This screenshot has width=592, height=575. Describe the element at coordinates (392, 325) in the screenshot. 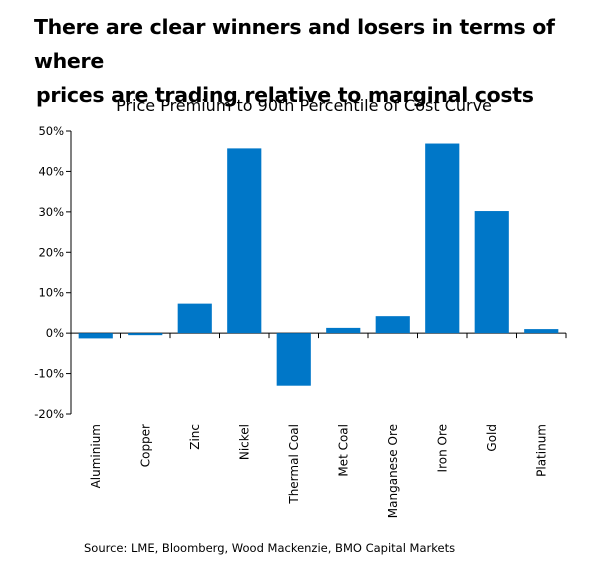

I see `bar-manganese-ore` at that location.